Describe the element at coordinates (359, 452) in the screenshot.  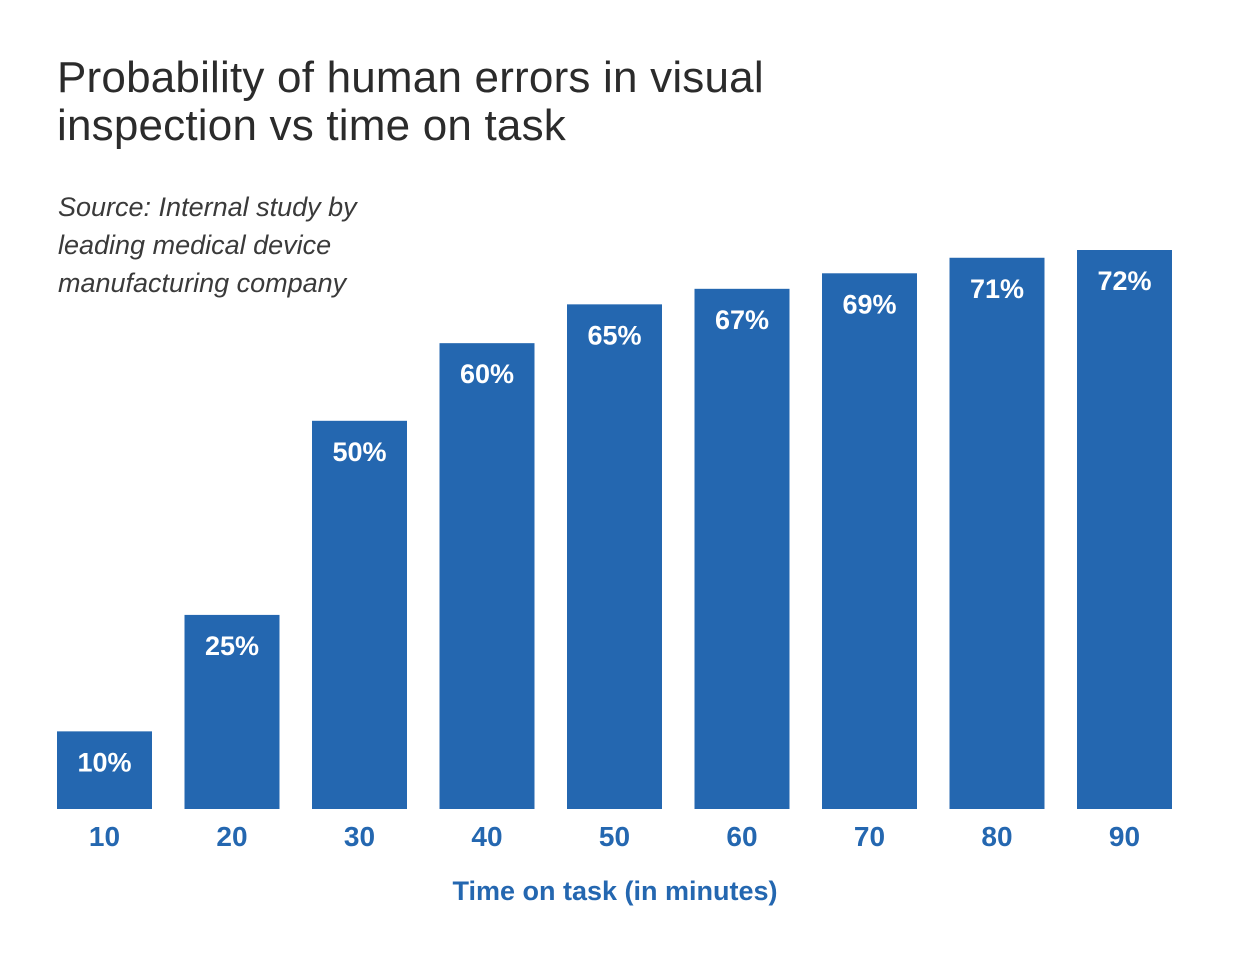
I see `bar-value-label: 50%` at that location.